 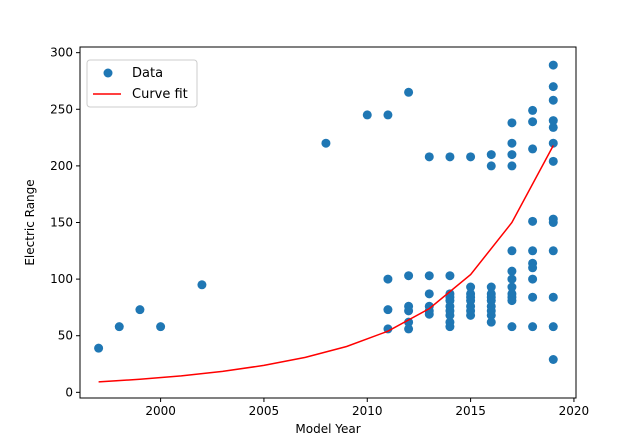 What do you see at coordinates (61, 279) in the screenshot?
I see `y-tick-label: 100` at bounding box center [61, 279].